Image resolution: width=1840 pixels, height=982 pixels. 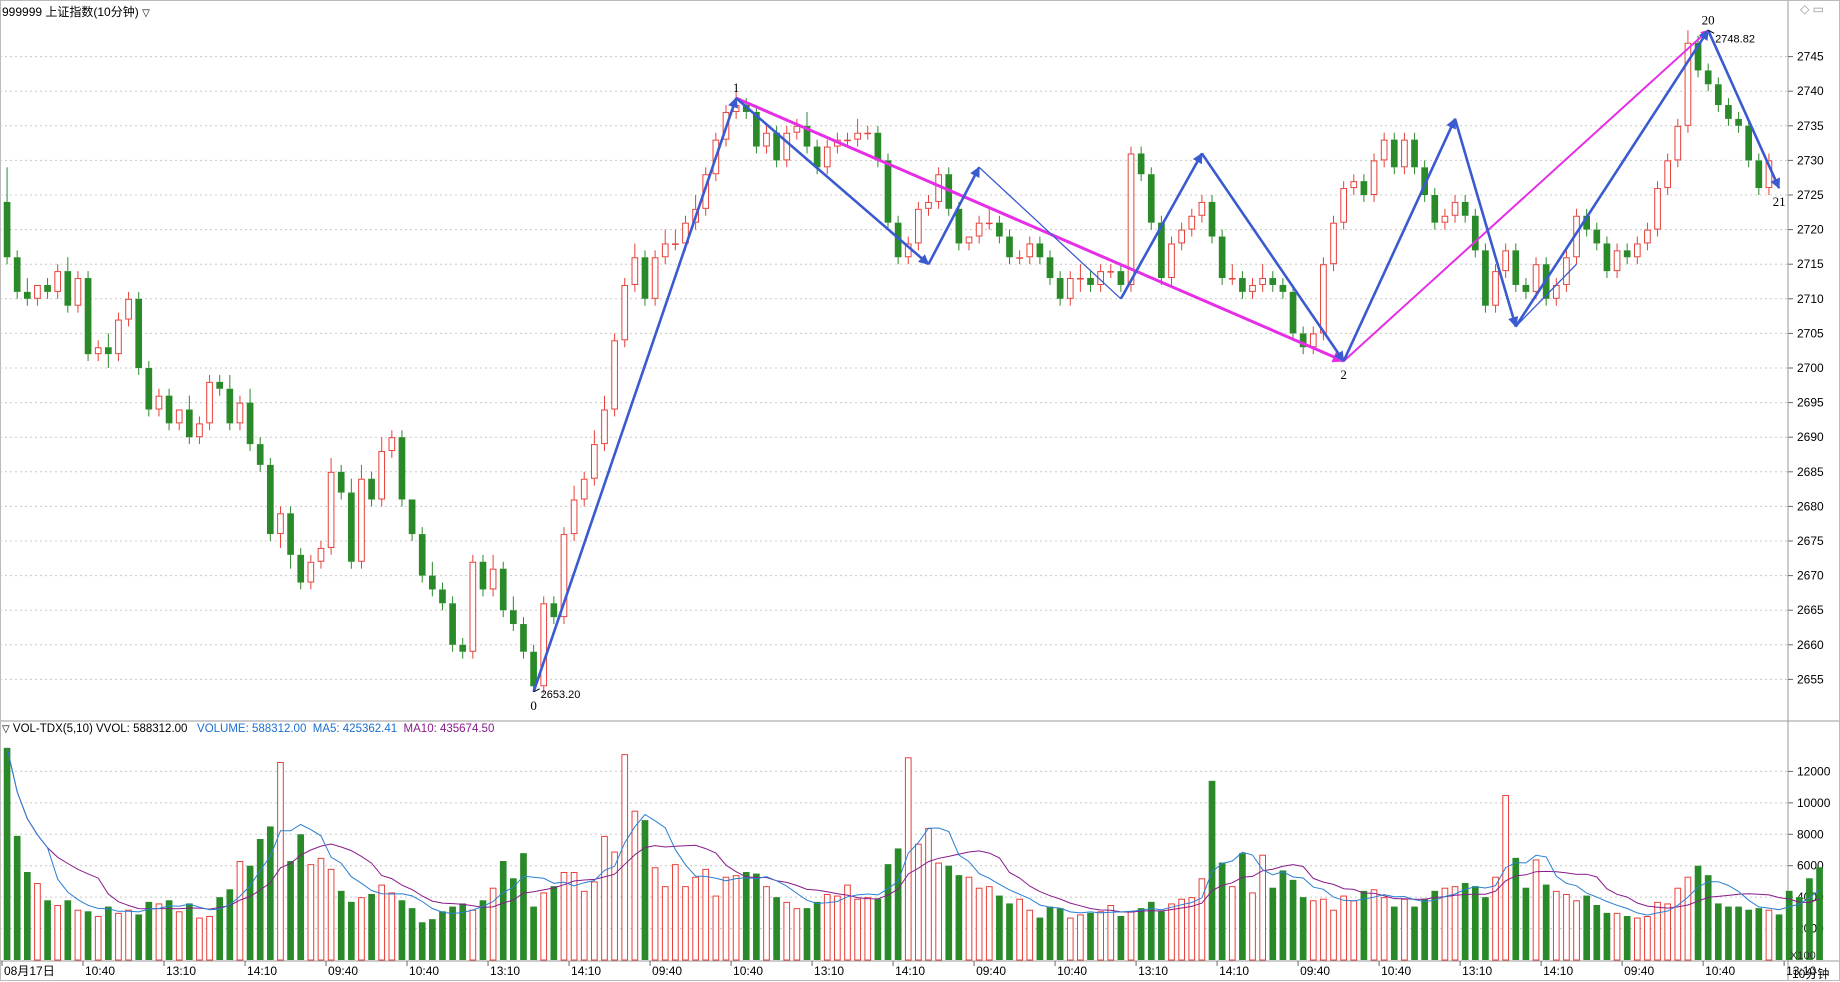 I want to click on swing-label: 2, so click(x=1343, y=374).